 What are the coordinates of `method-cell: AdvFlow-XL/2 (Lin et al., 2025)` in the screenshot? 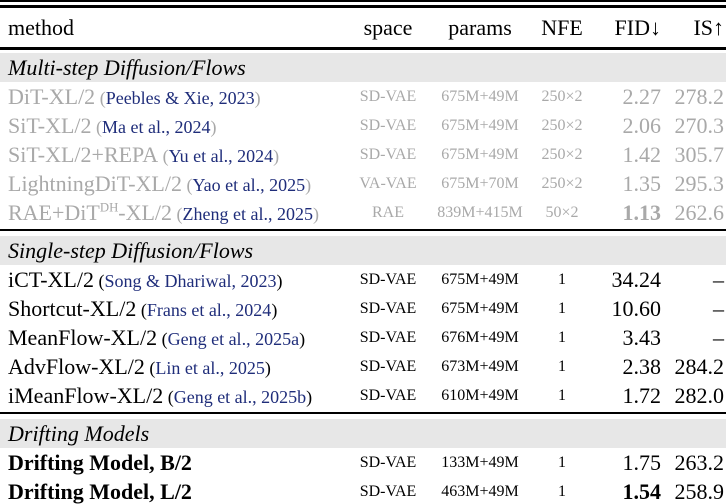 It's located at (170, 367).